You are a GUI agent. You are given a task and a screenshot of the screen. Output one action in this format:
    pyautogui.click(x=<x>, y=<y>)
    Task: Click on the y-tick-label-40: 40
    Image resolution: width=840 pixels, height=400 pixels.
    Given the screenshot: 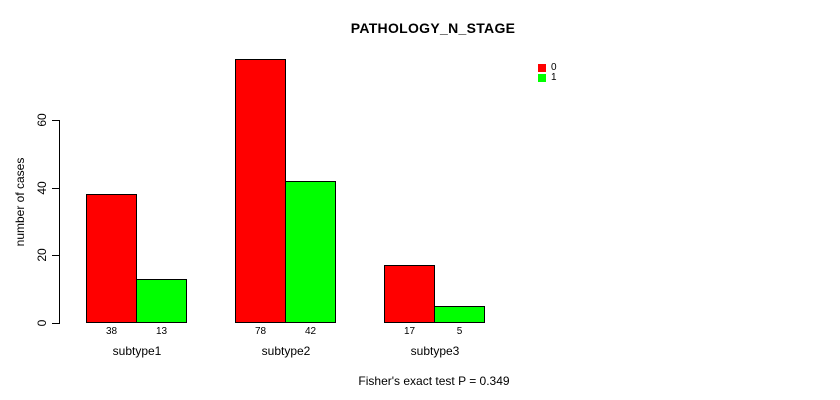 What is the action you would take?
    pyautogui.click(x=42, y=188)
    